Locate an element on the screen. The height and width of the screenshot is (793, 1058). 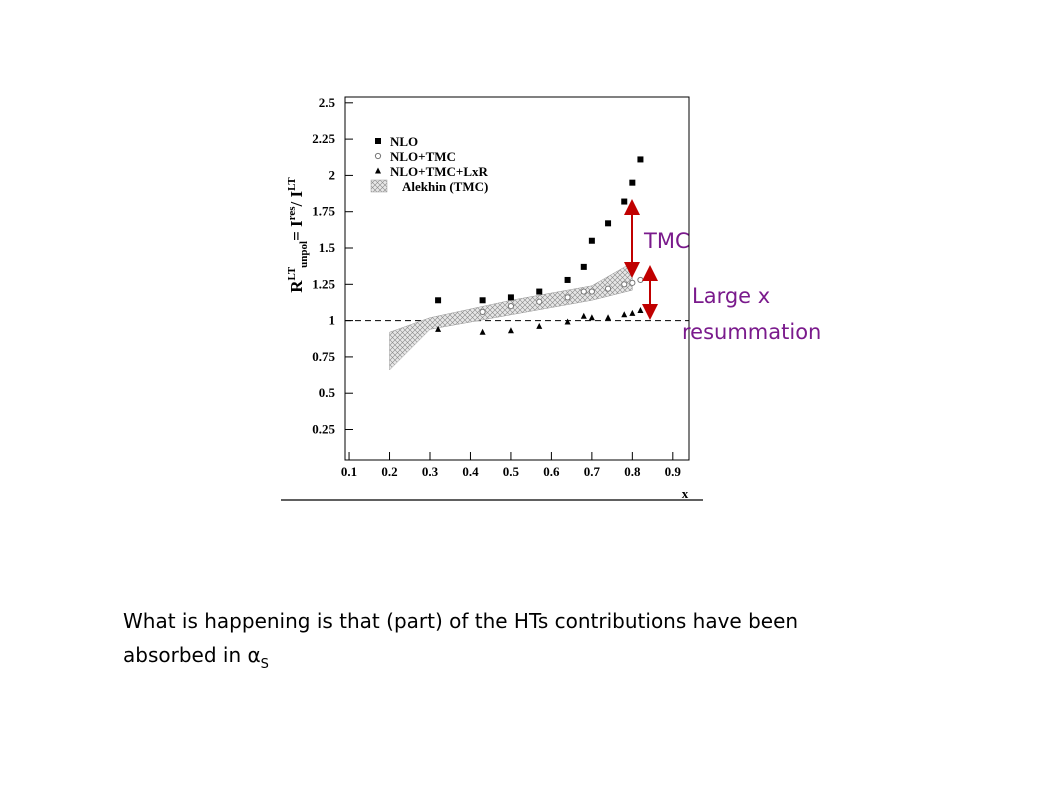
y-axis-label-part: res is located at coordinates (292, 213).